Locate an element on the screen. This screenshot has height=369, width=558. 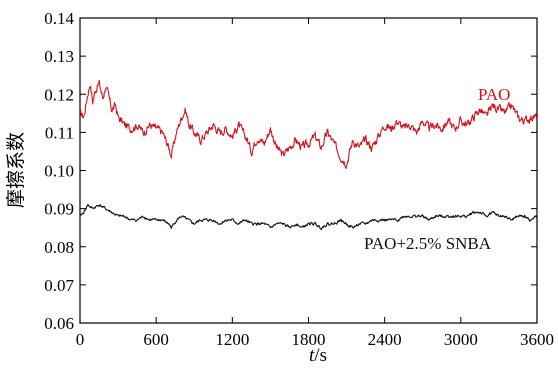
x-tick-label: 1800 is located at coordinates (309, 339).